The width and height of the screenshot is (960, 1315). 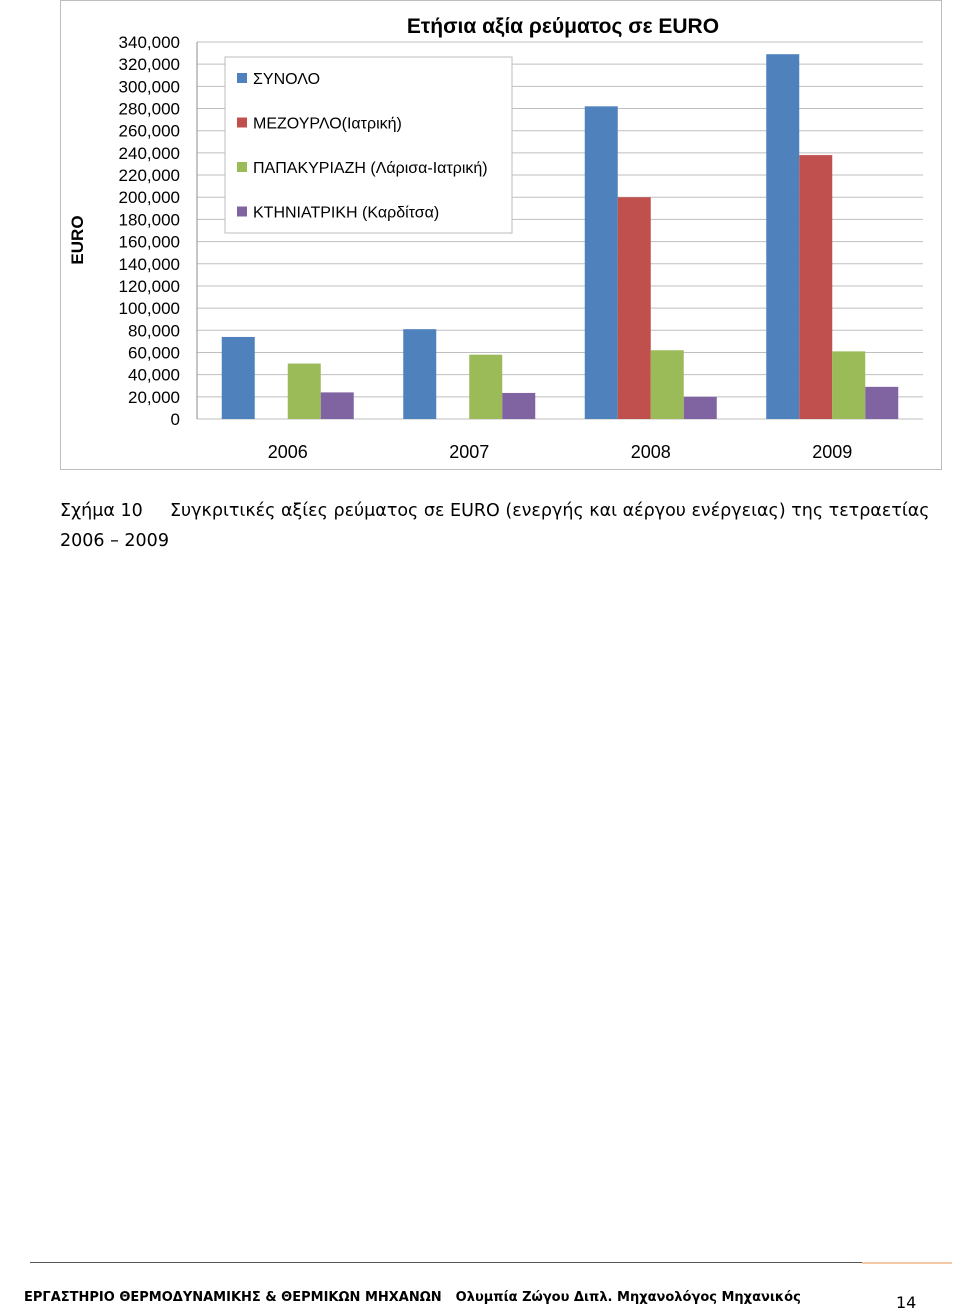 What do you see at coordinates (288, 452) in the screenshot?
I see `x-tick-label: 2006` at bounding box center [288, 452].